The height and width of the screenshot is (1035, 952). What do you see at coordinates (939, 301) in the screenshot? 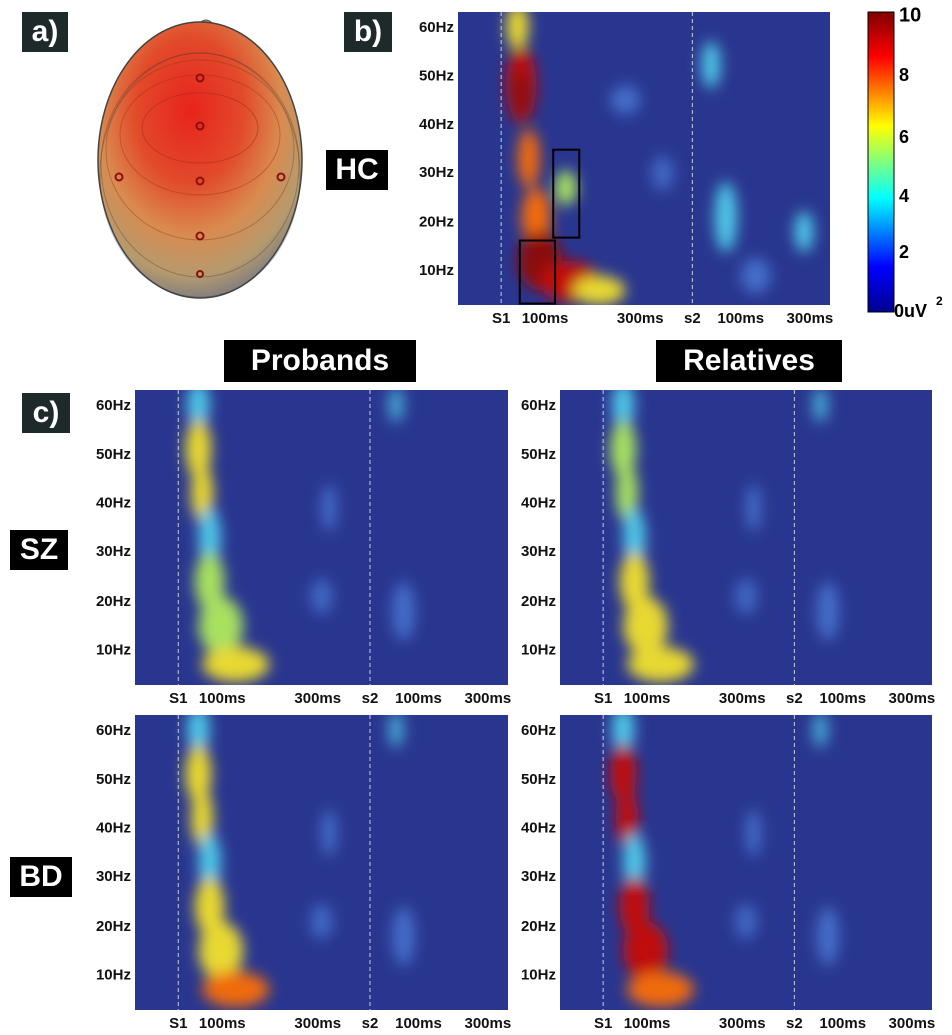
I see `colorbar-label: 2` at bounding box center [939, 301].